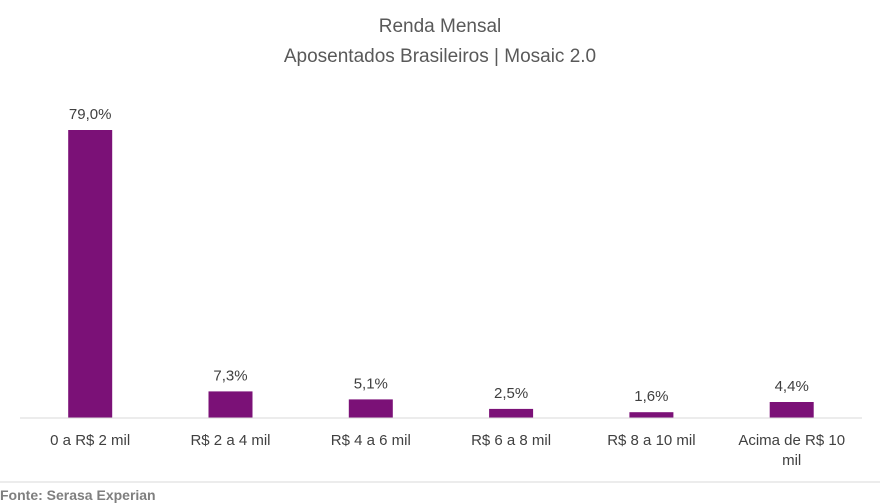 The width and height of the screenshot is (880, 504). What do you see at coordinates (651, 396) in the screenshot?
I see `data-label: 1,6%` at bounding box center [651, 396].